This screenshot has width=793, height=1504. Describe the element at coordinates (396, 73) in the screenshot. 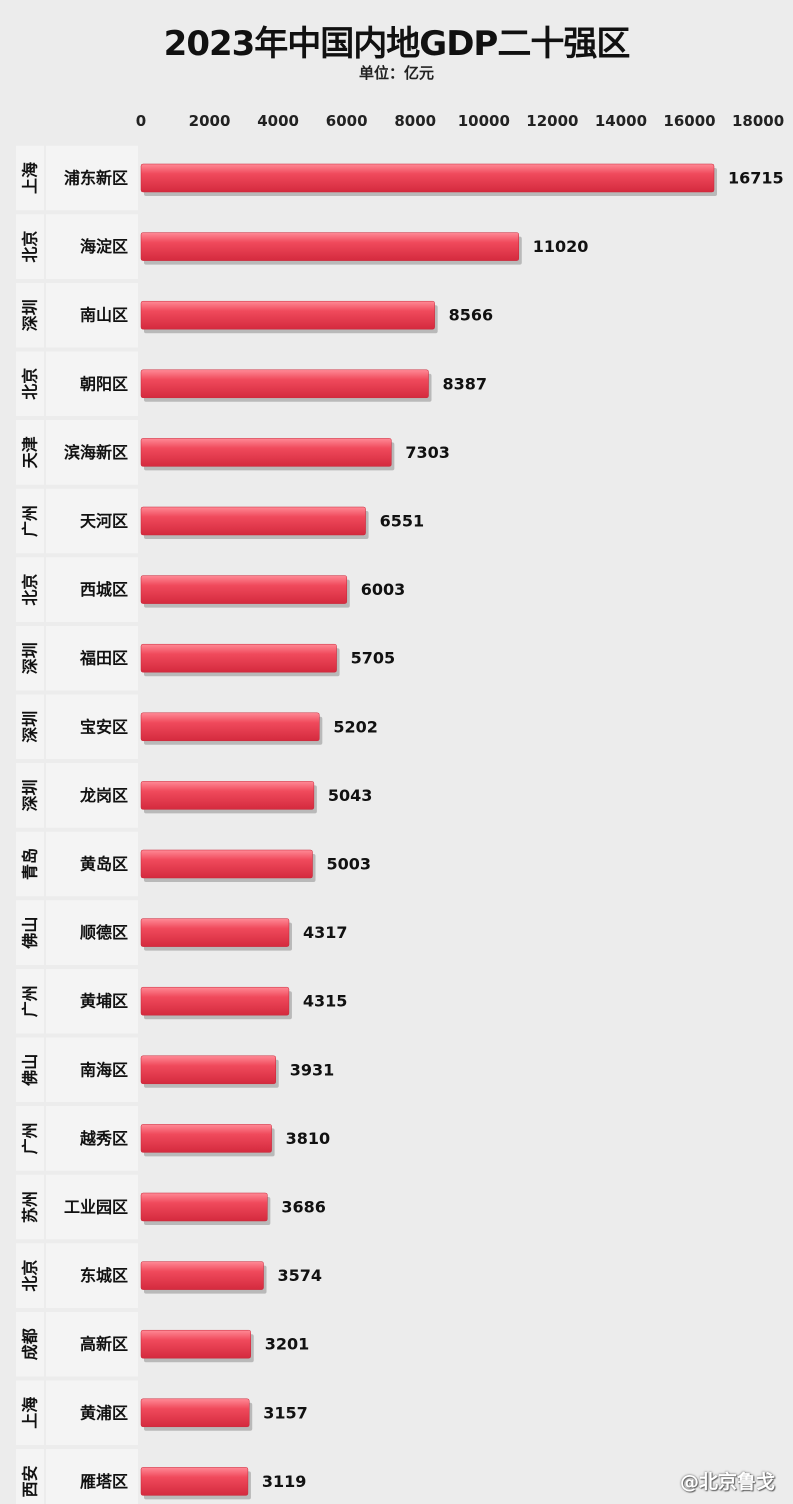

I see `chart-subtitle: 单位：亿元` at that location.